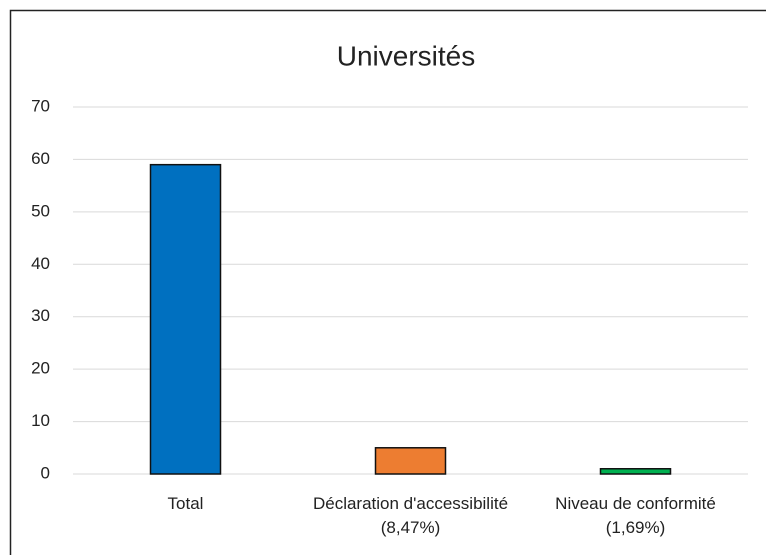 The image size is (766, 555). What do you see at coordinates (40, 158) in the screenshot?
I see `y-tick-label: 60` at bounding box center [40, 158].